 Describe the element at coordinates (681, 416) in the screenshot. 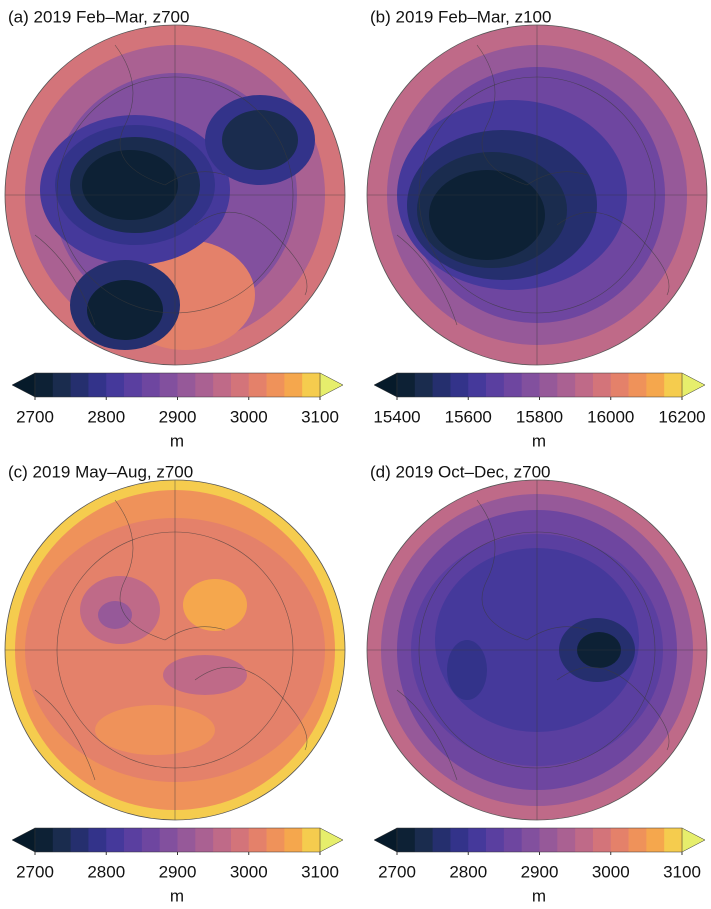

I see `colorbar-tick-label: 16200` at that location.